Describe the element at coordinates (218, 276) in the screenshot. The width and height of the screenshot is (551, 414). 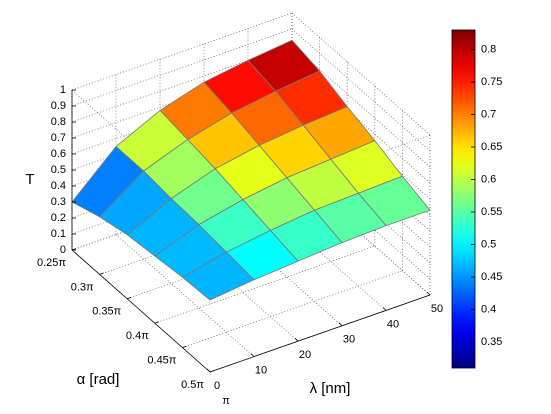
I see `surface-patch` at that location.